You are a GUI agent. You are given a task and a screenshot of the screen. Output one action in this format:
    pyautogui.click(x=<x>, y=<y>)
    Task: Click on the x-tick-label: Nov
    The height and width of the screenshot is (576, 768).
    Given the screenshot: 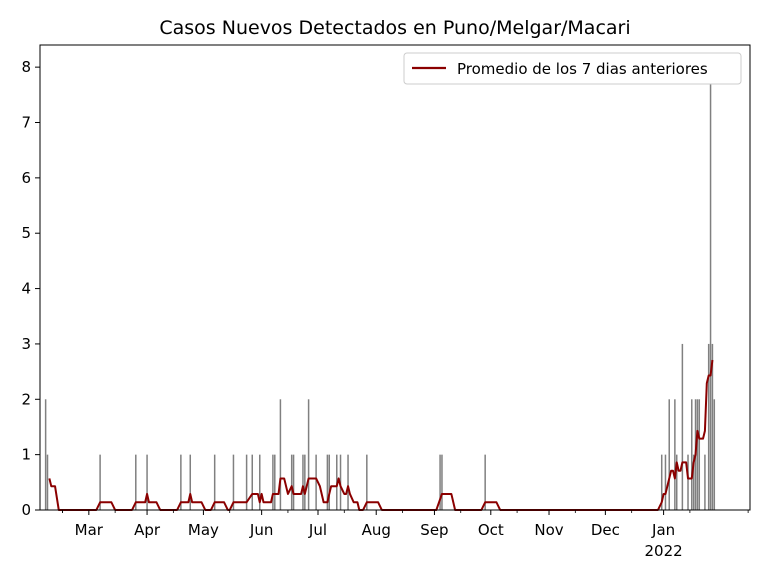 What is the action you would take?
    pyautogui.click(x=548, y=530)
    